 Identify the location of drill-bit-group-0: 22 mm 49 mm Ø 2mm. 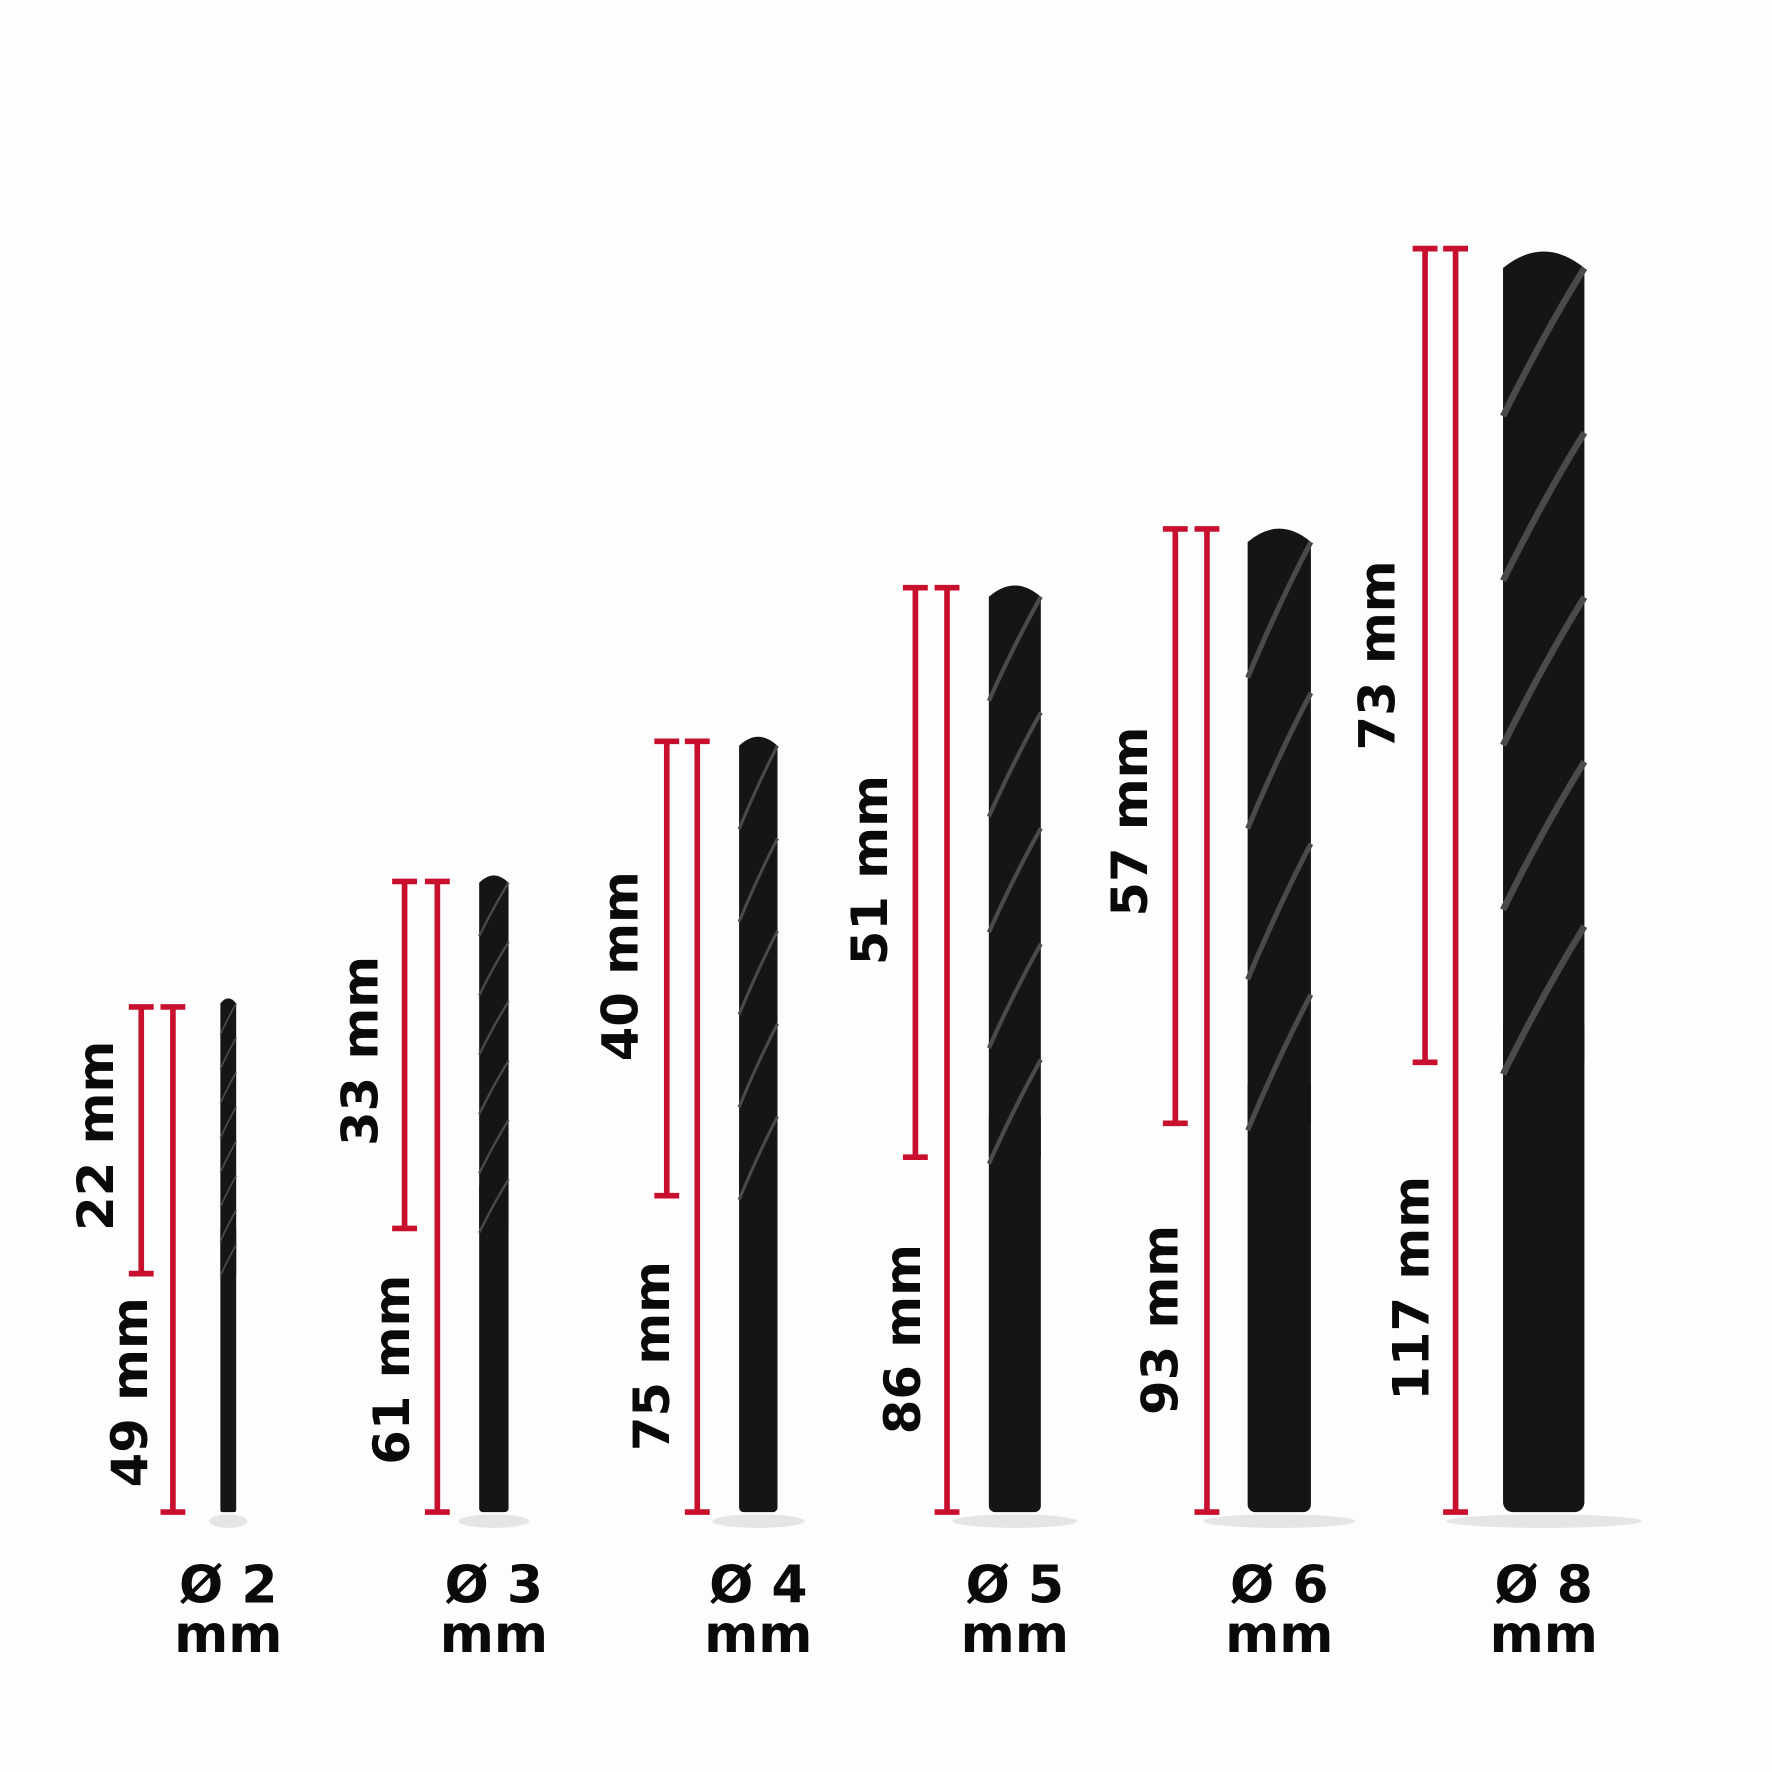
(174, 1331).